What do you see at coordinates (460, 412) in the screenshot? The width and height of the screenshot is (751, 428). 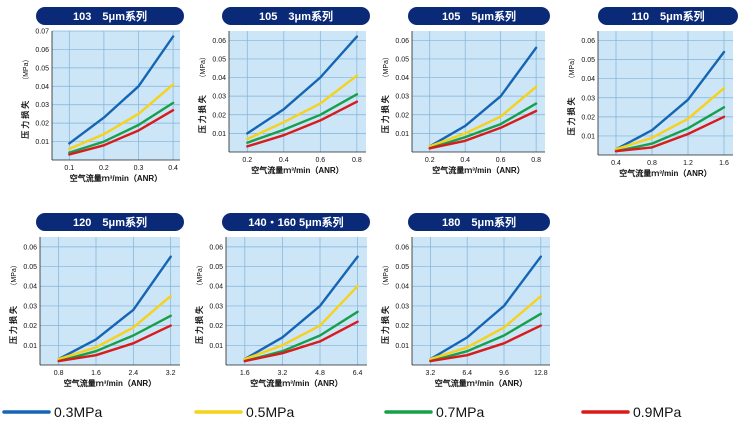 I see `legend-label: 0.7MPa` at bounding box center [460, 412].